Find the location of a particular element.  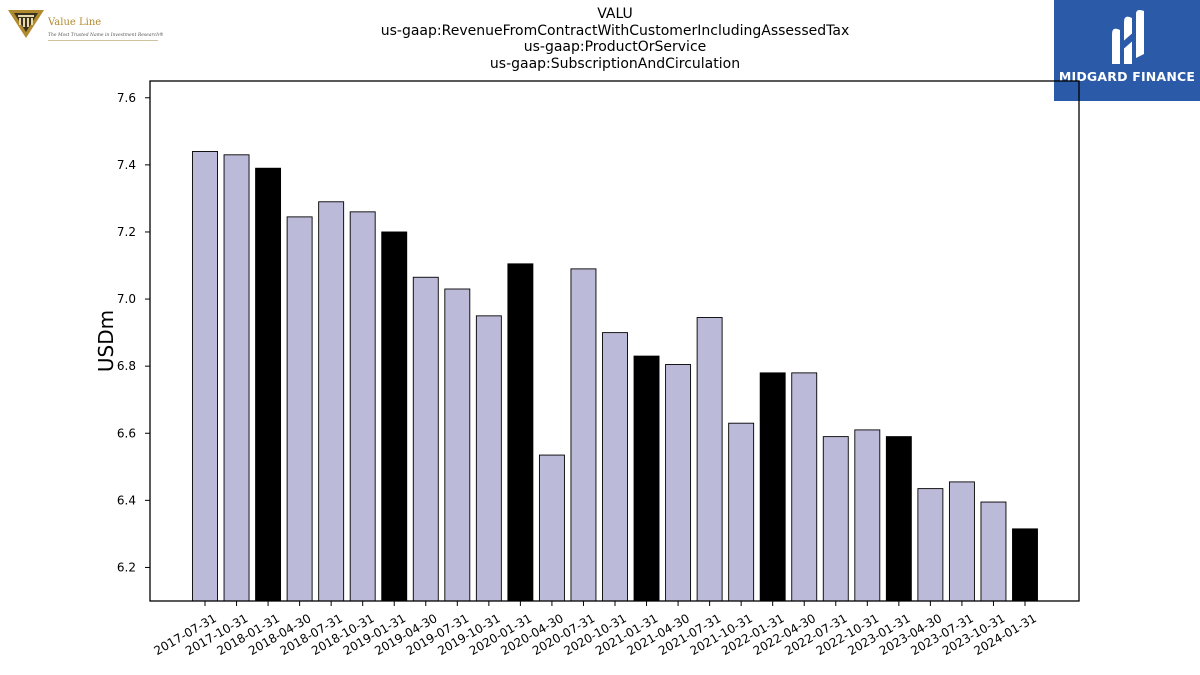

chart-title-ticker: VALU is located at coordinates (615, 14).